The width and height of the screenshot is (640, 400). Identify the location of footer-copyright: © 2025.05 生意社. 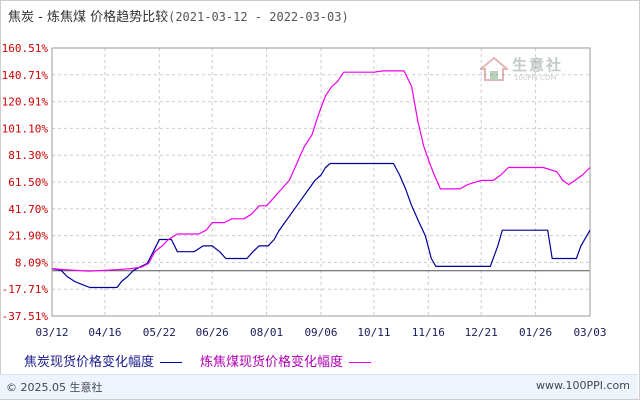
(54, 387).